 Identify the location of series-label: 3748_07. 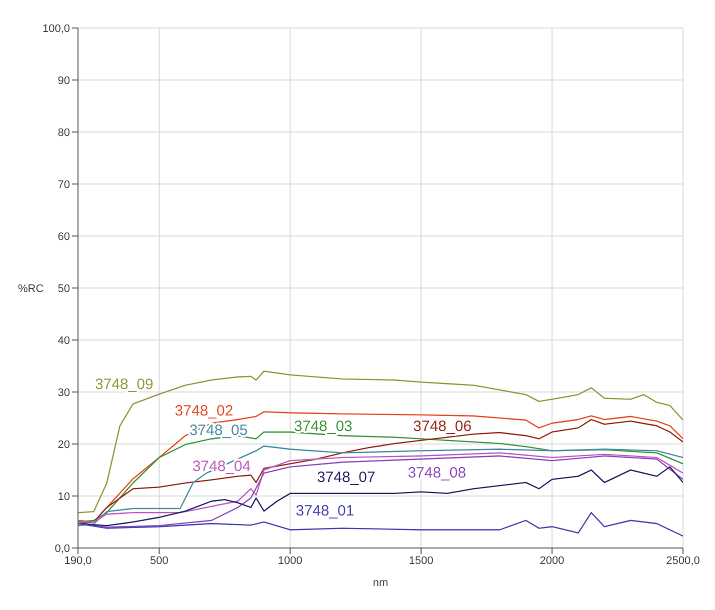
(346, 477).